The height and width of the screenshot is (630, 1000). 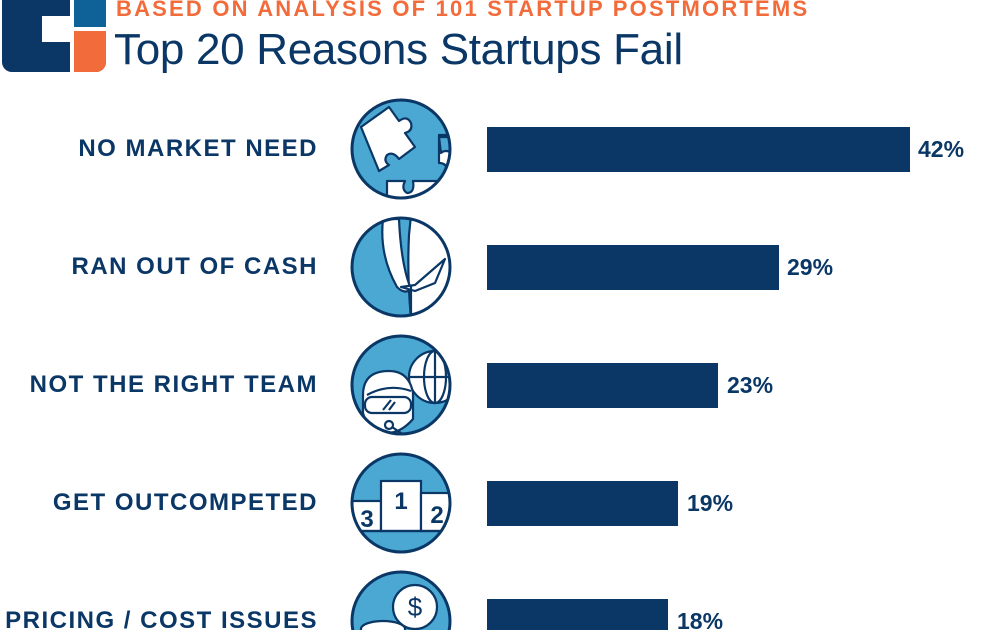 What do you see at coordinates (401, 600) in the screenshot?
I see `coins-dollar-icon: $` at bounding box center [401, 600].